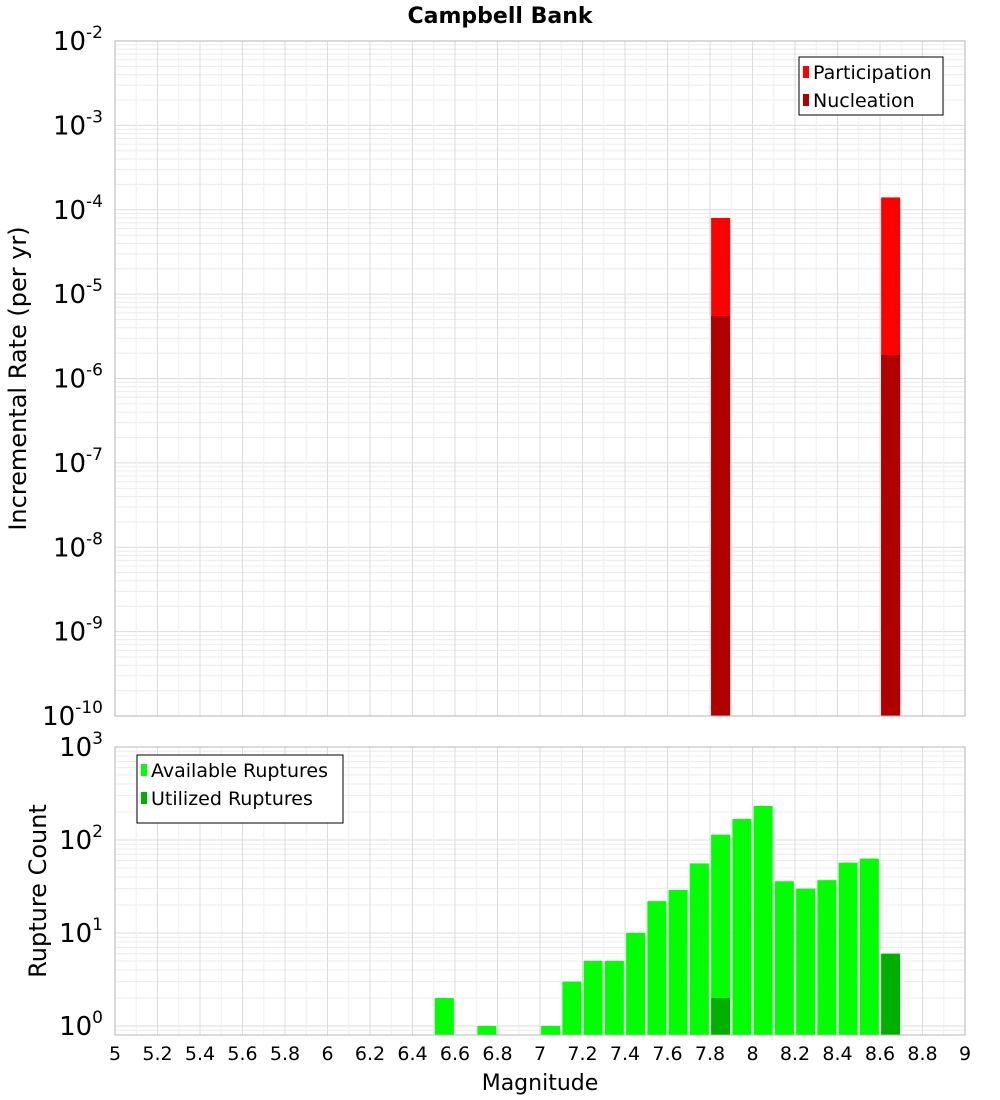 Image resolution: width=1000 pixels, height=1100 pixels. What do you see at coordinates (81, 932) in the screenshot?
I see `y-tick-label: 10¹` at bounding box center [81, 932].